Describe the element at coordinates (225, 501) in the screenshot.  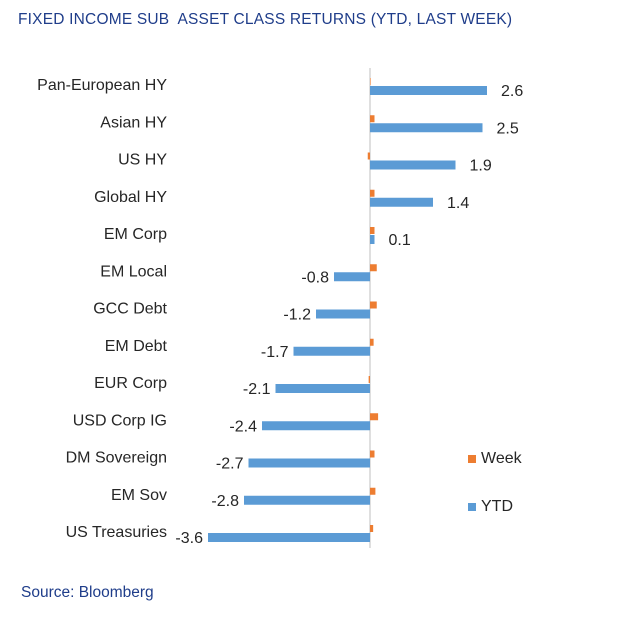
I see `data-label: -2.8` at that location.